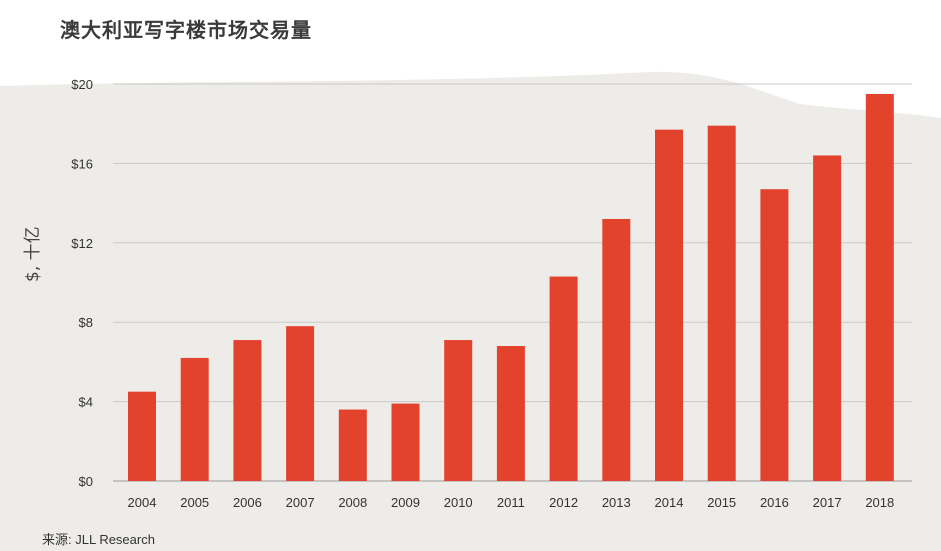  What do you see at coordinates (98, 539) in the screenshot?
I see `source-note: 来源: JLL Research` at bounding box center [98, 539].